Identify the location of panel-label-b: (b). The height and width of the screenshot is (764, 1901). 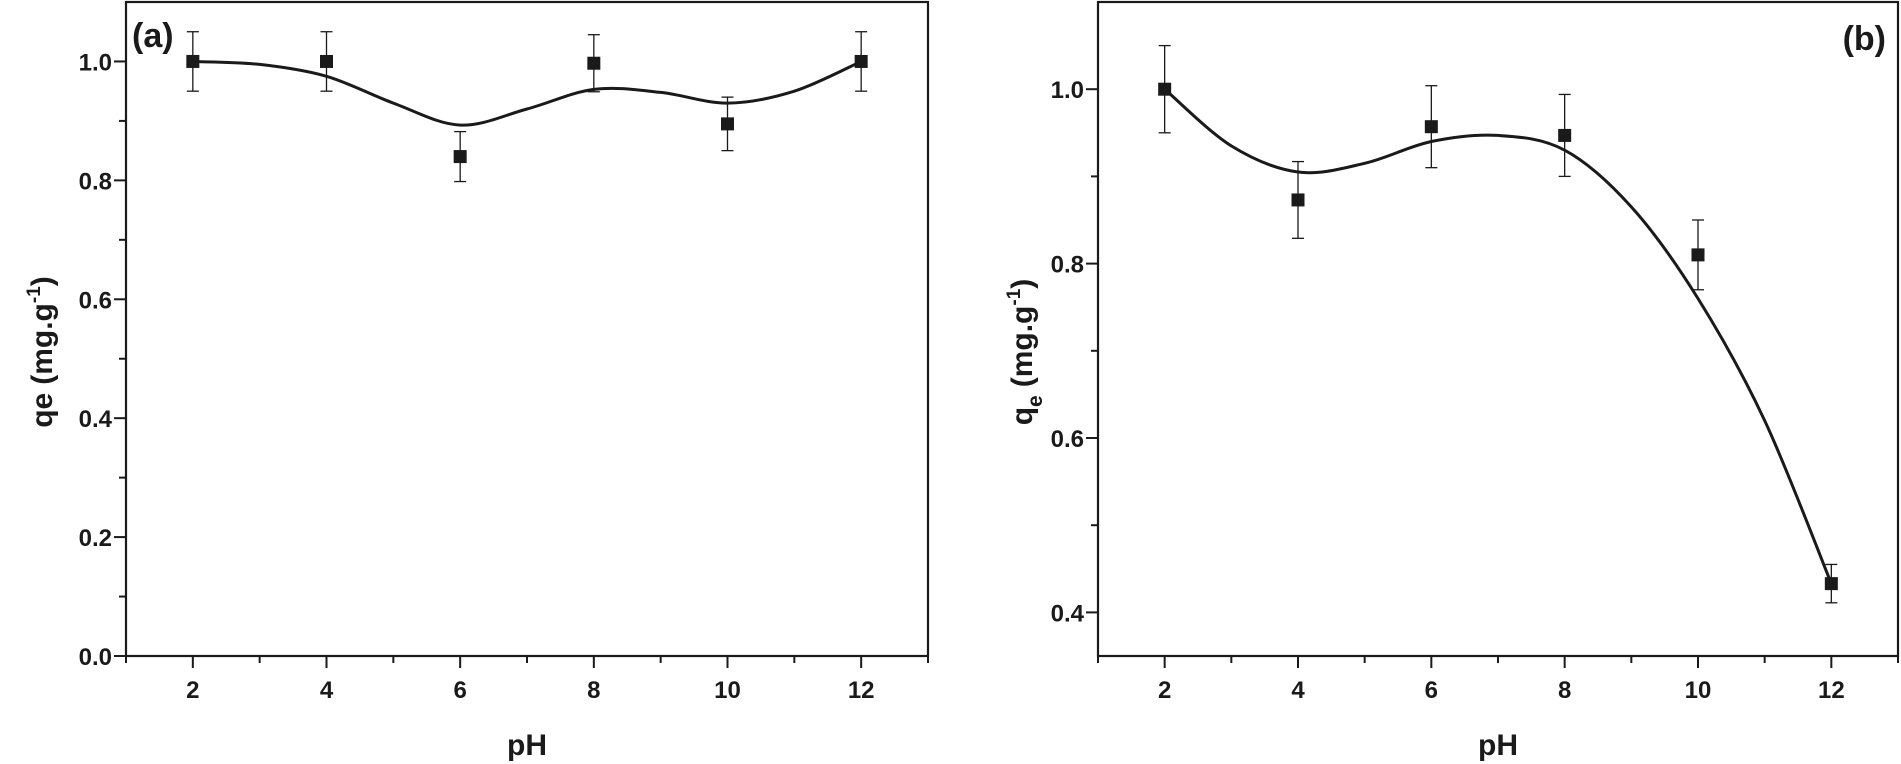
(1864, 39).